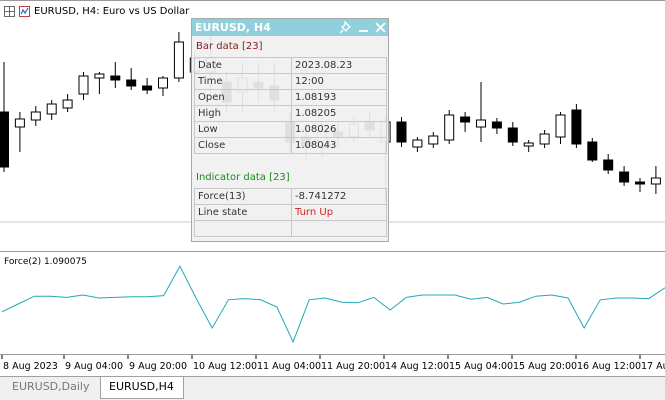  Describe the element at coordinates (225, 366) in the screenshot. I see `time-label: 10 Aug 12:00` at that location.